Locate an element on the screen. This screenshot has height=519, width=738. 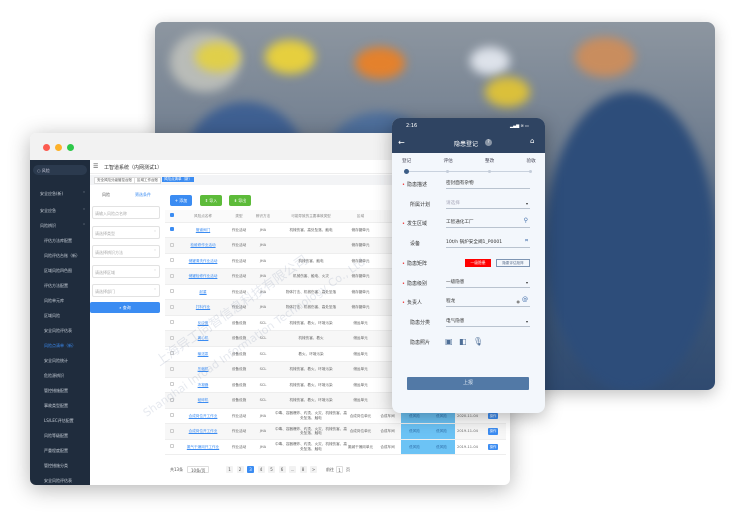
sidebar-item: 安全风险评估表 is located at coordinates (67, 331).